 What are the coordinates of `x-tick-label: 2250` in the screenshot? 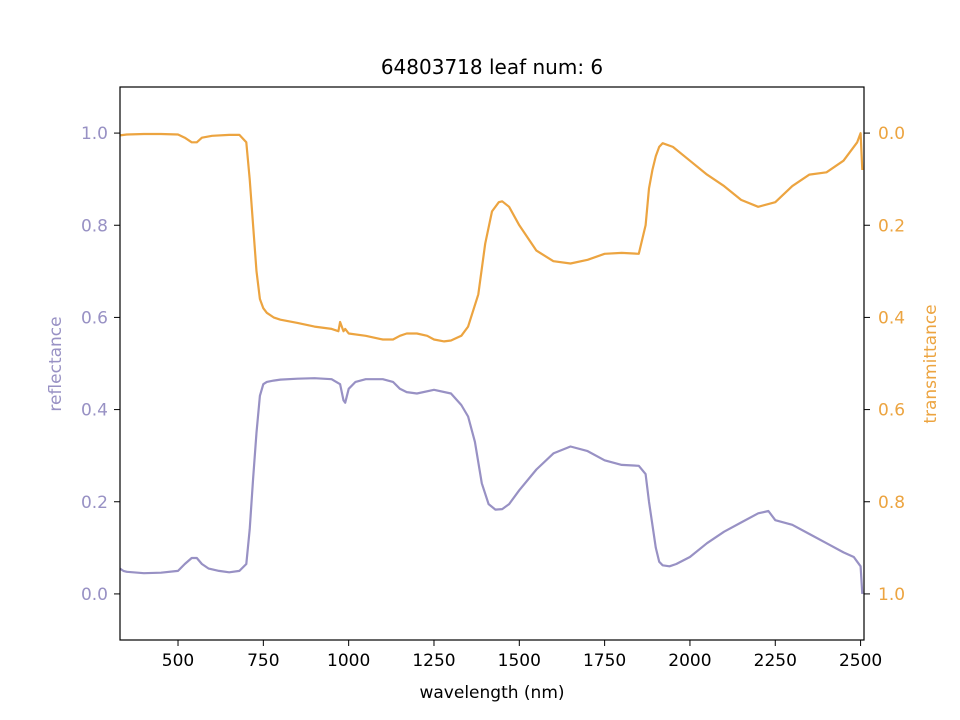 It's located at (775, 661).